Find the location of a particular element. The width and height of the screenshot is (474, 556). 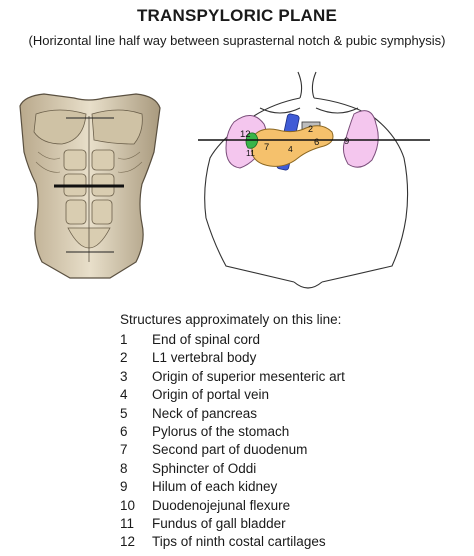

diagram-label-4: 4 is located at coordinates (290, 149).